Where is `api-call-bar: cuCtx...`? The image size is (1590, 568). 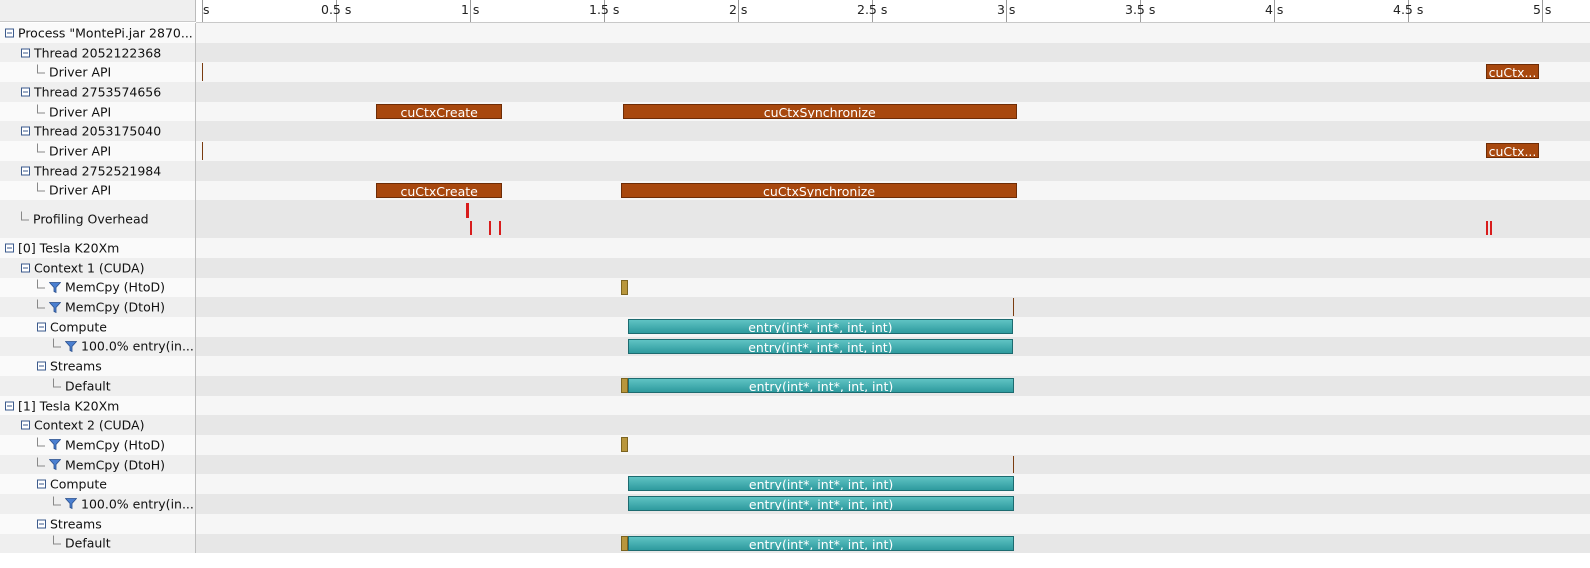 api-call-bar: cuCtx... is located at coordinates (1512, 151).